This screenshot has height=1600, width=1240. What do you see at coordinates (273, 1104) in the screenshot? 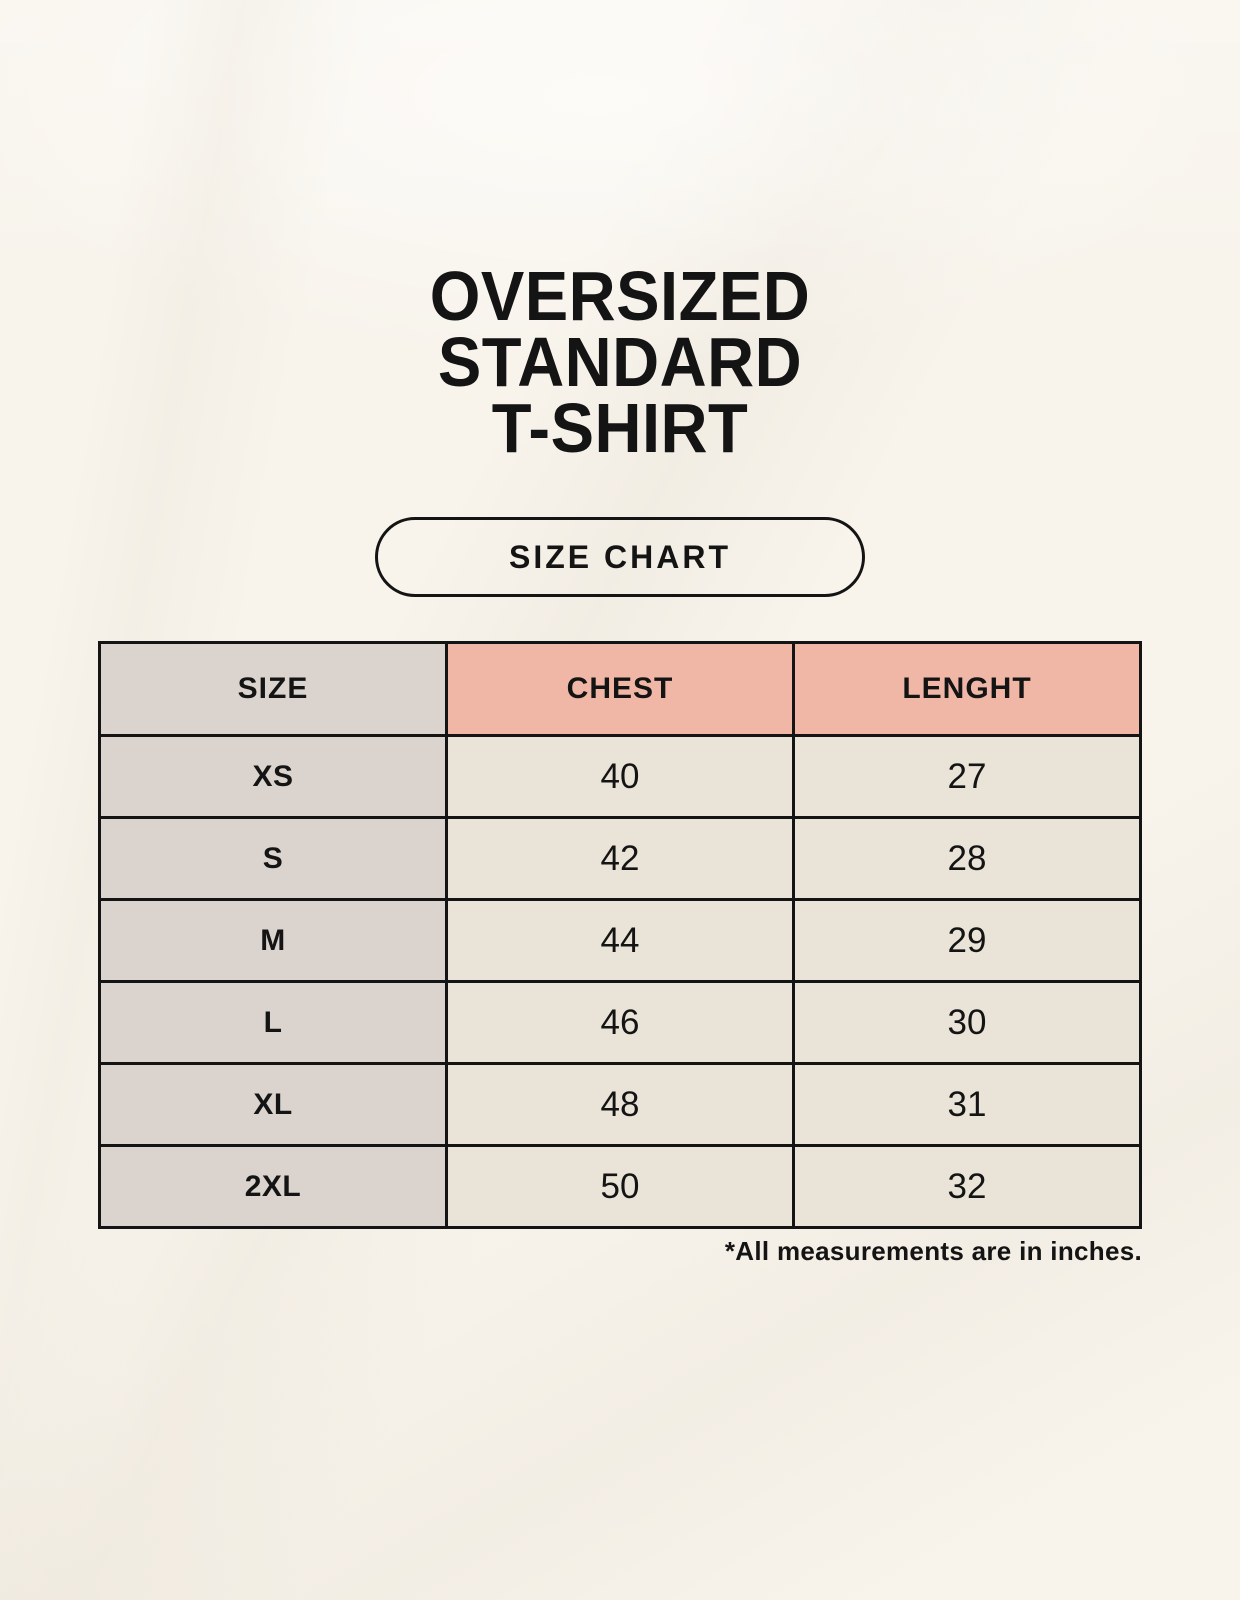
I see `size-cell: XL` at bounding box center [273, 1104].